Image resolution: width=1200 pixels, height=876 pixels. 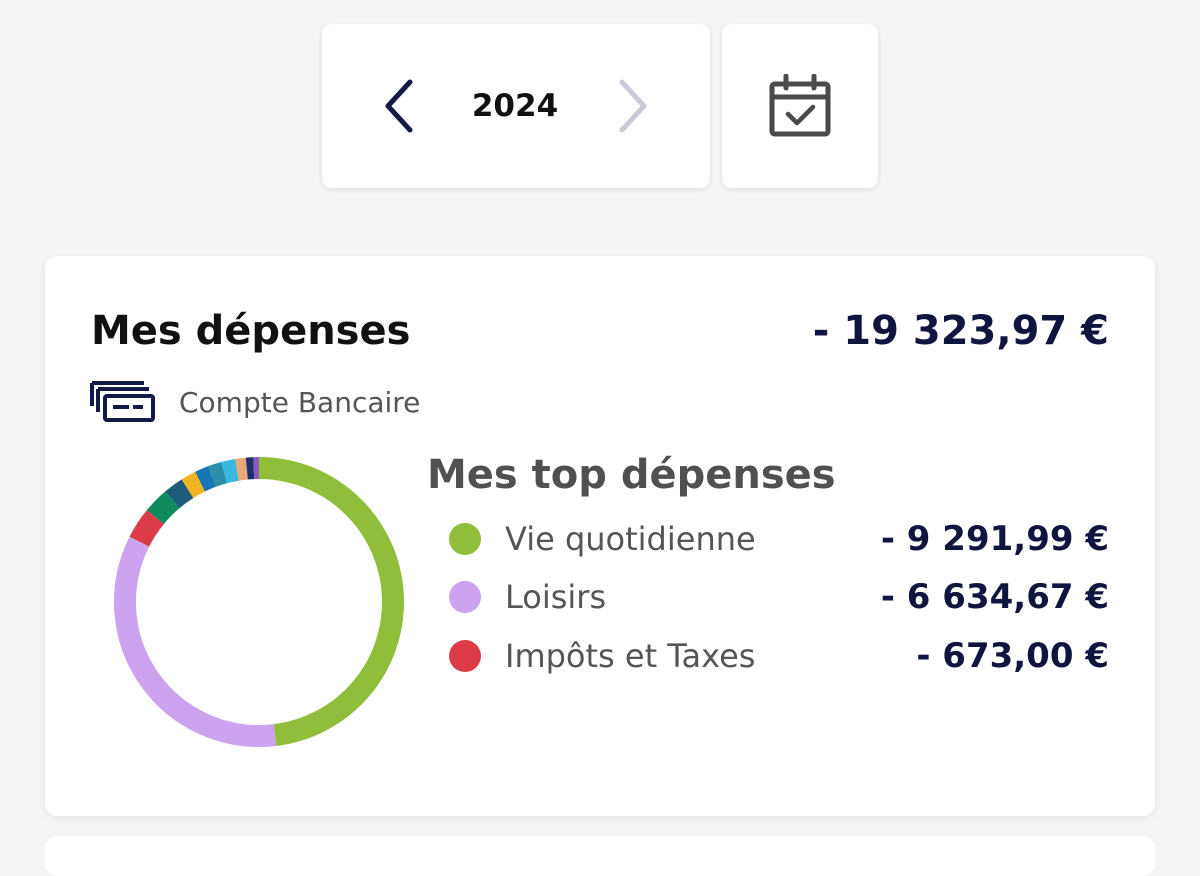 I want to click on donut-slice-loisirs, so click(x=200, y=639).